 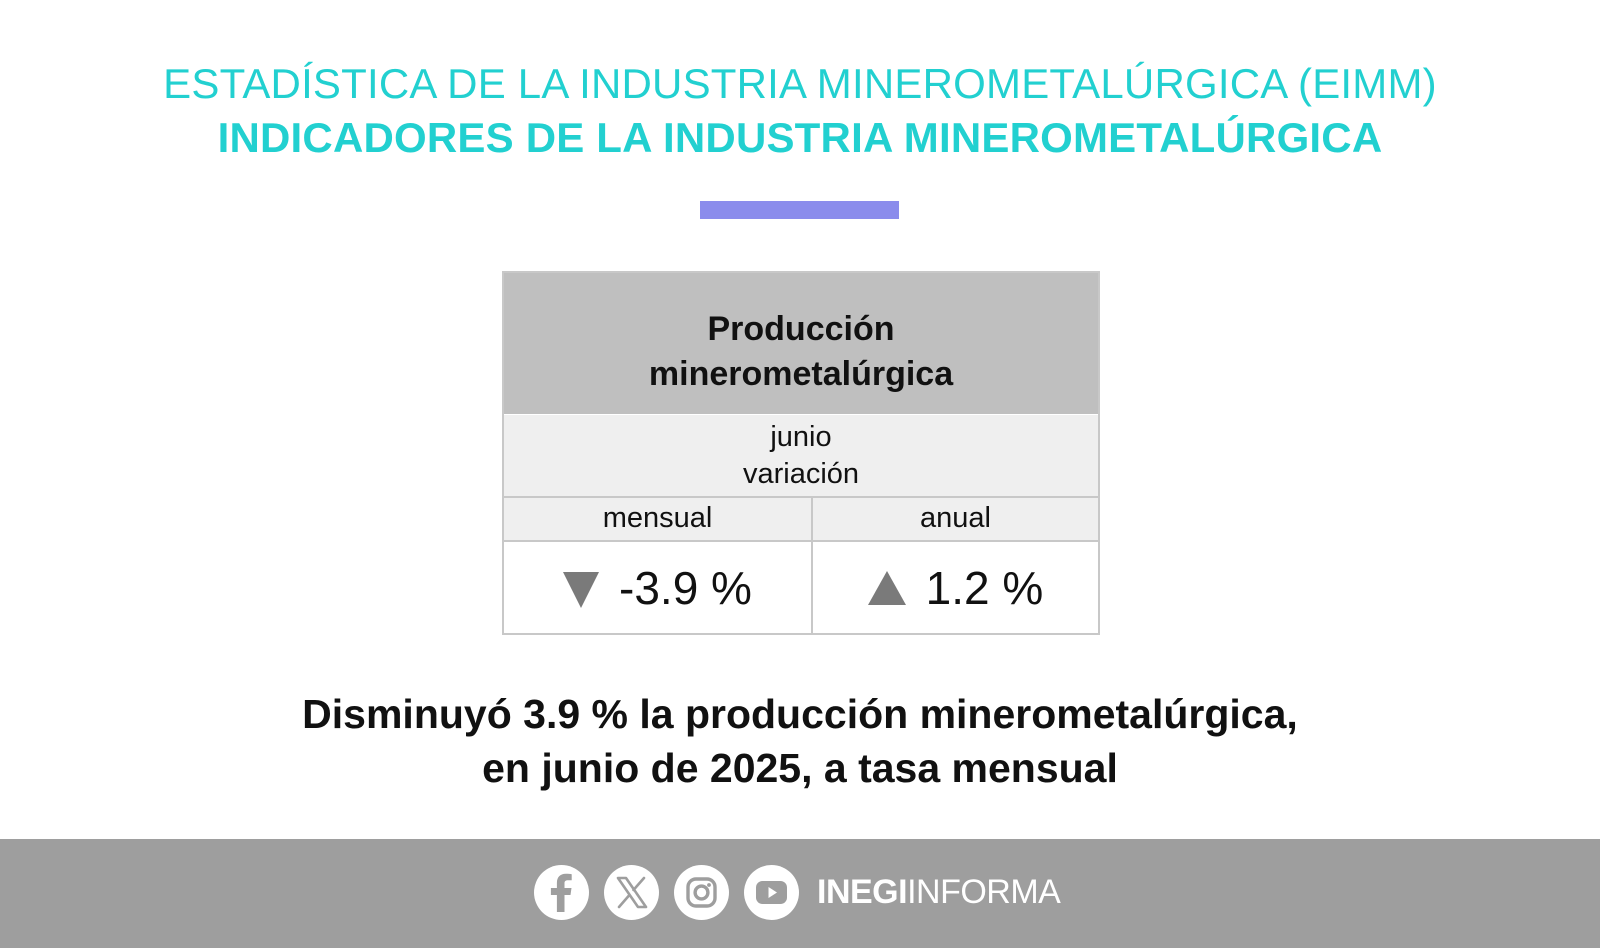 What do you see at coordinates (886, 587) in the screenshot?
I see `triangle-up-icon` at bounding box center [886, 587].